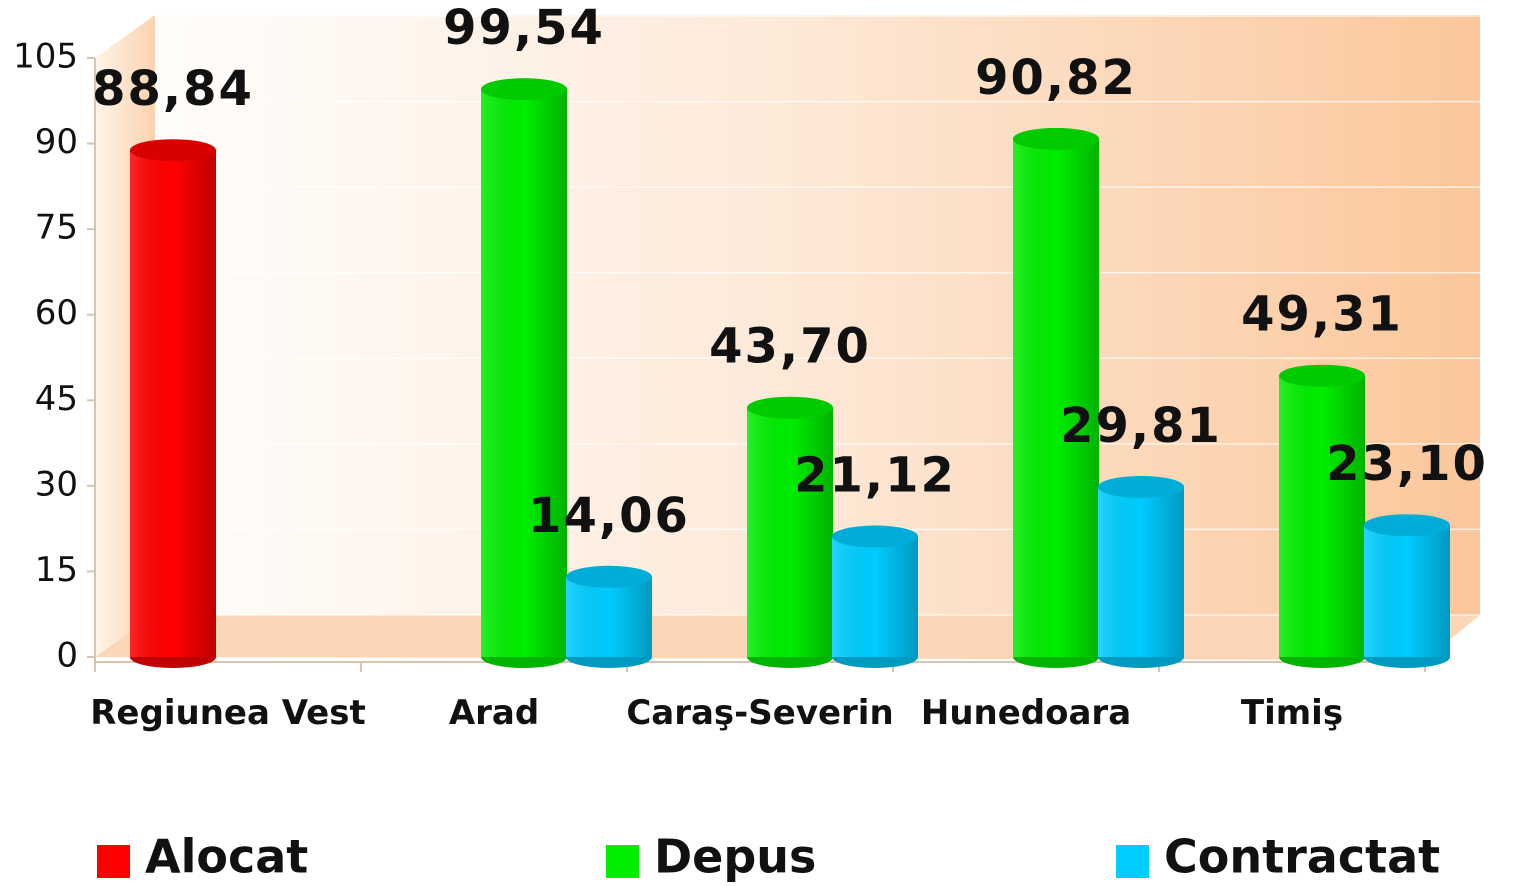 The width and height of the screenshot is (1527, 886). Describe the element at coordinates (173, 89) in the screenshot. I see `data-label: 88,84` at that location.